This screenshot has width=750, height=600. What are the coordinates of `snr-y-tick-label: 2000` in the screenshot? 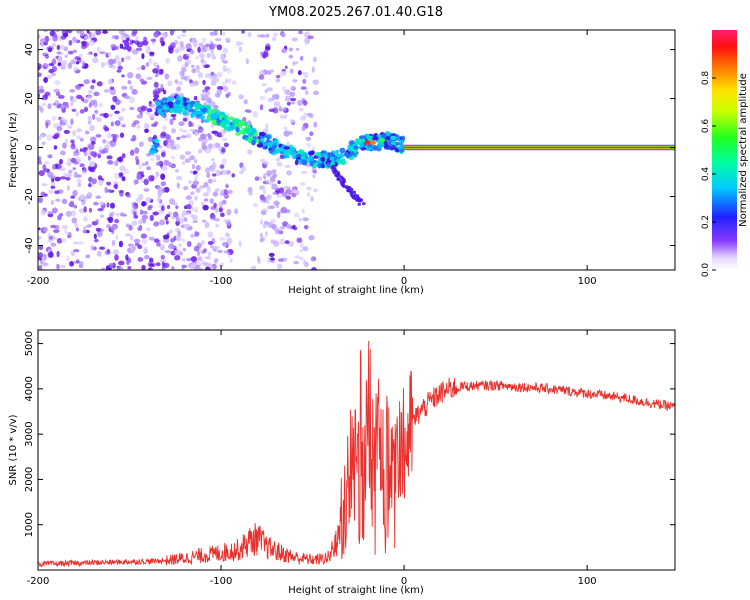 It's located at (29, 479).